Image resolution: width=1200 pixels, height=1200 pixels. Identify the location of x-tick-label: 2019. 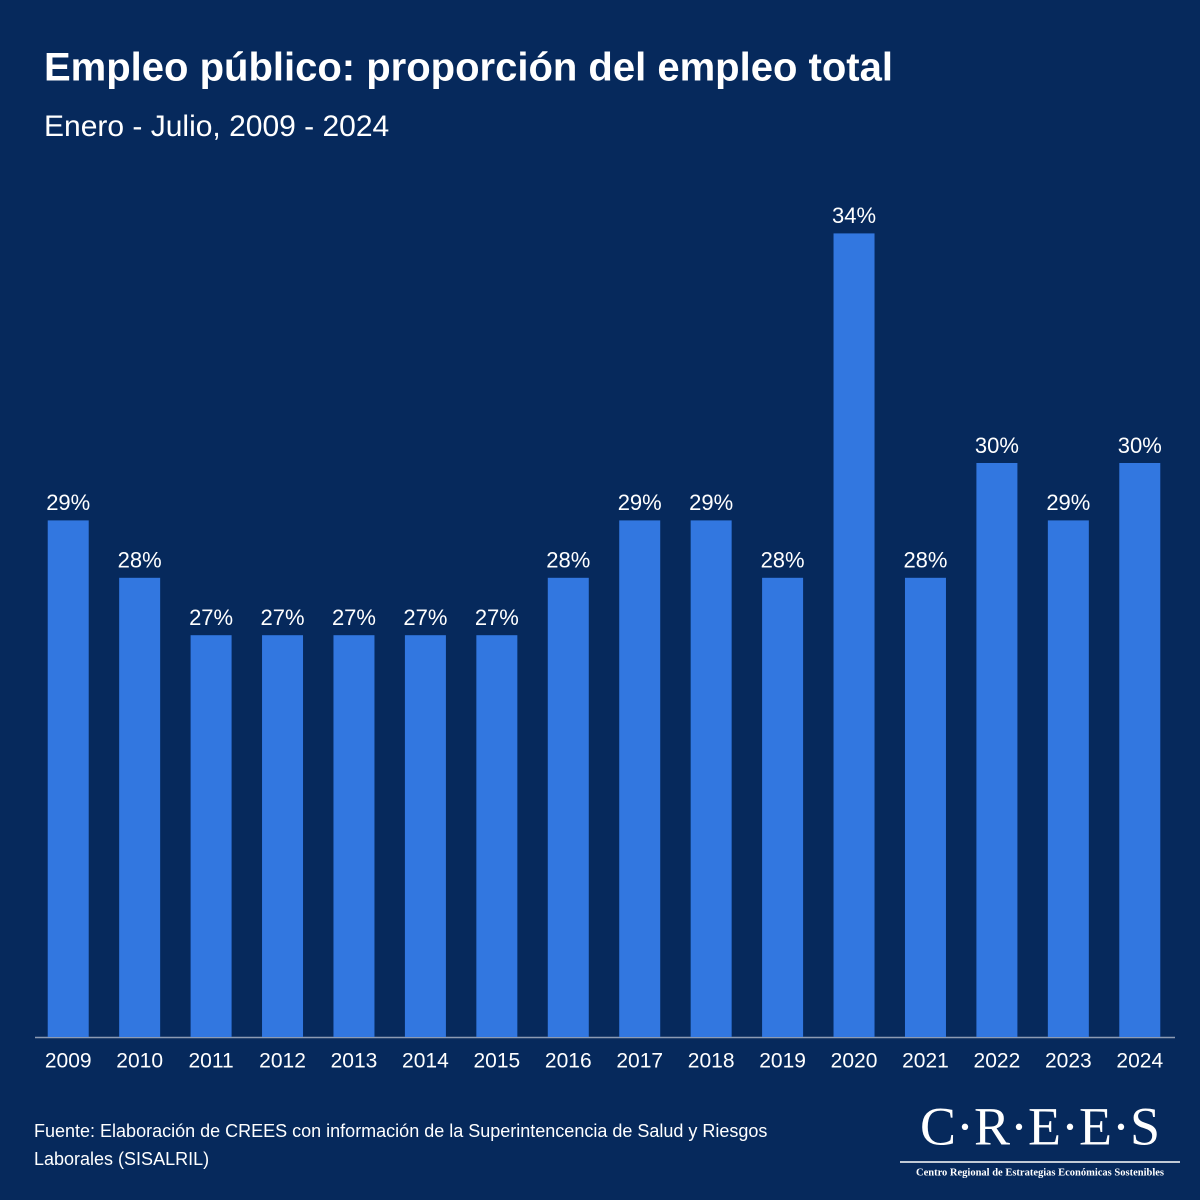
(782, 1061).